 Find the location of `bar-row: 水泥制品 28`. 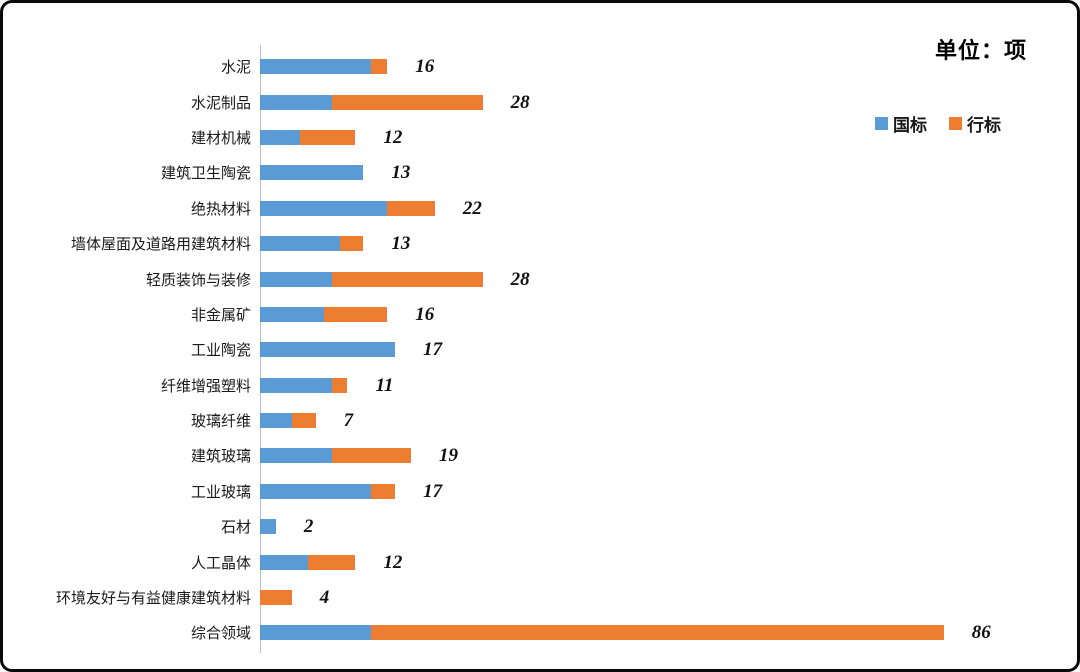

bar-row: 水泥制品 28 is located at coordinates (540, 101).